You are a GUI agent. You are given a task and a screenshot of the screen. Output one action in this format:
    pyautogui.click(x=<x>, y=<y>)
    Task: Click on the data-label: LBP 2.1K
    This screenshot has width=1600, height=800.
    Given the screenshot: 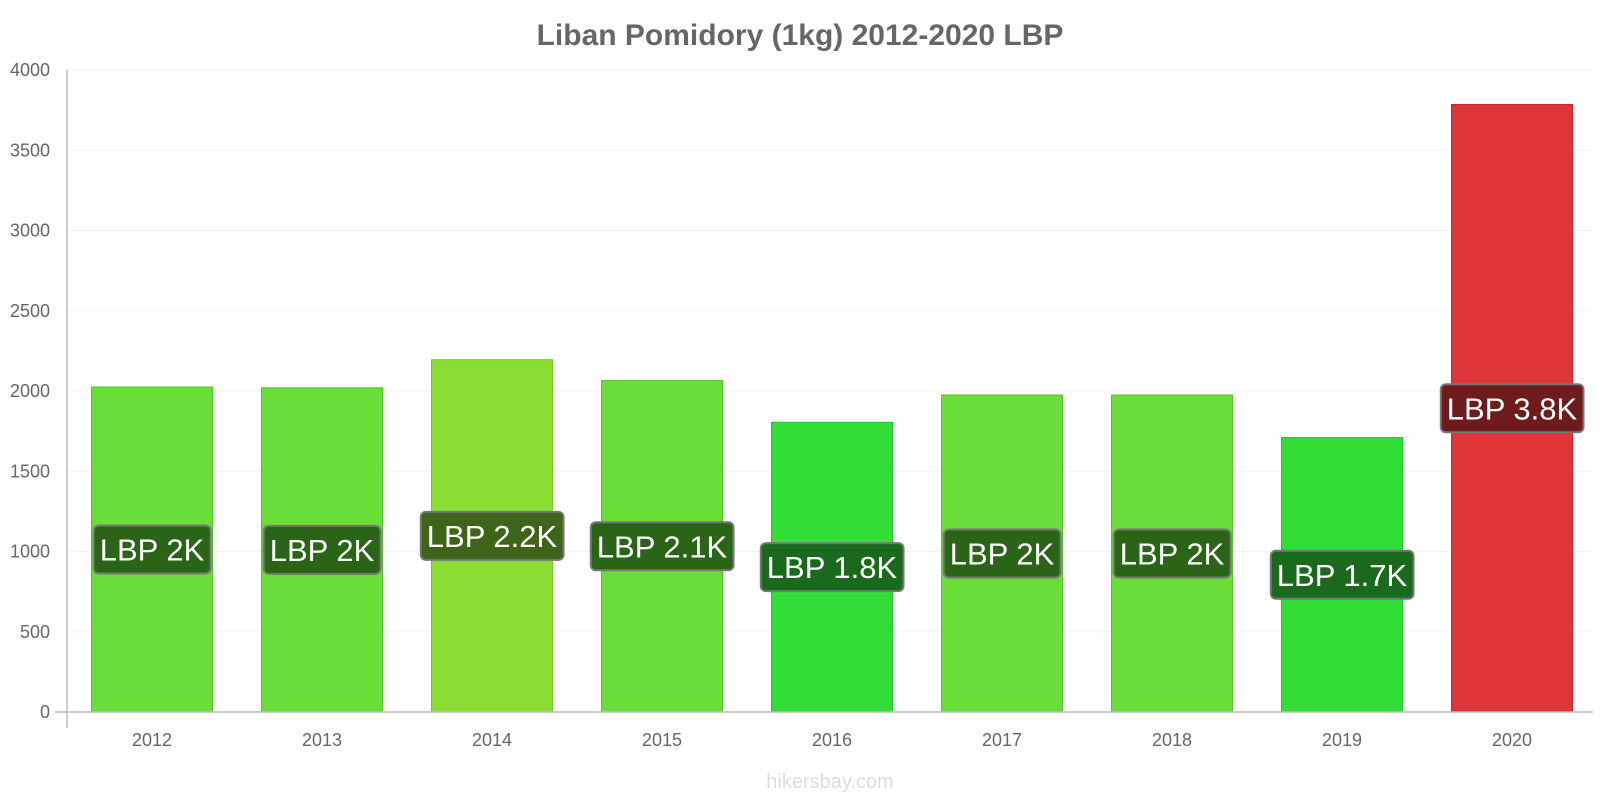 What is the action you would take?
    pyautogui.click(x=662, y=546)
    